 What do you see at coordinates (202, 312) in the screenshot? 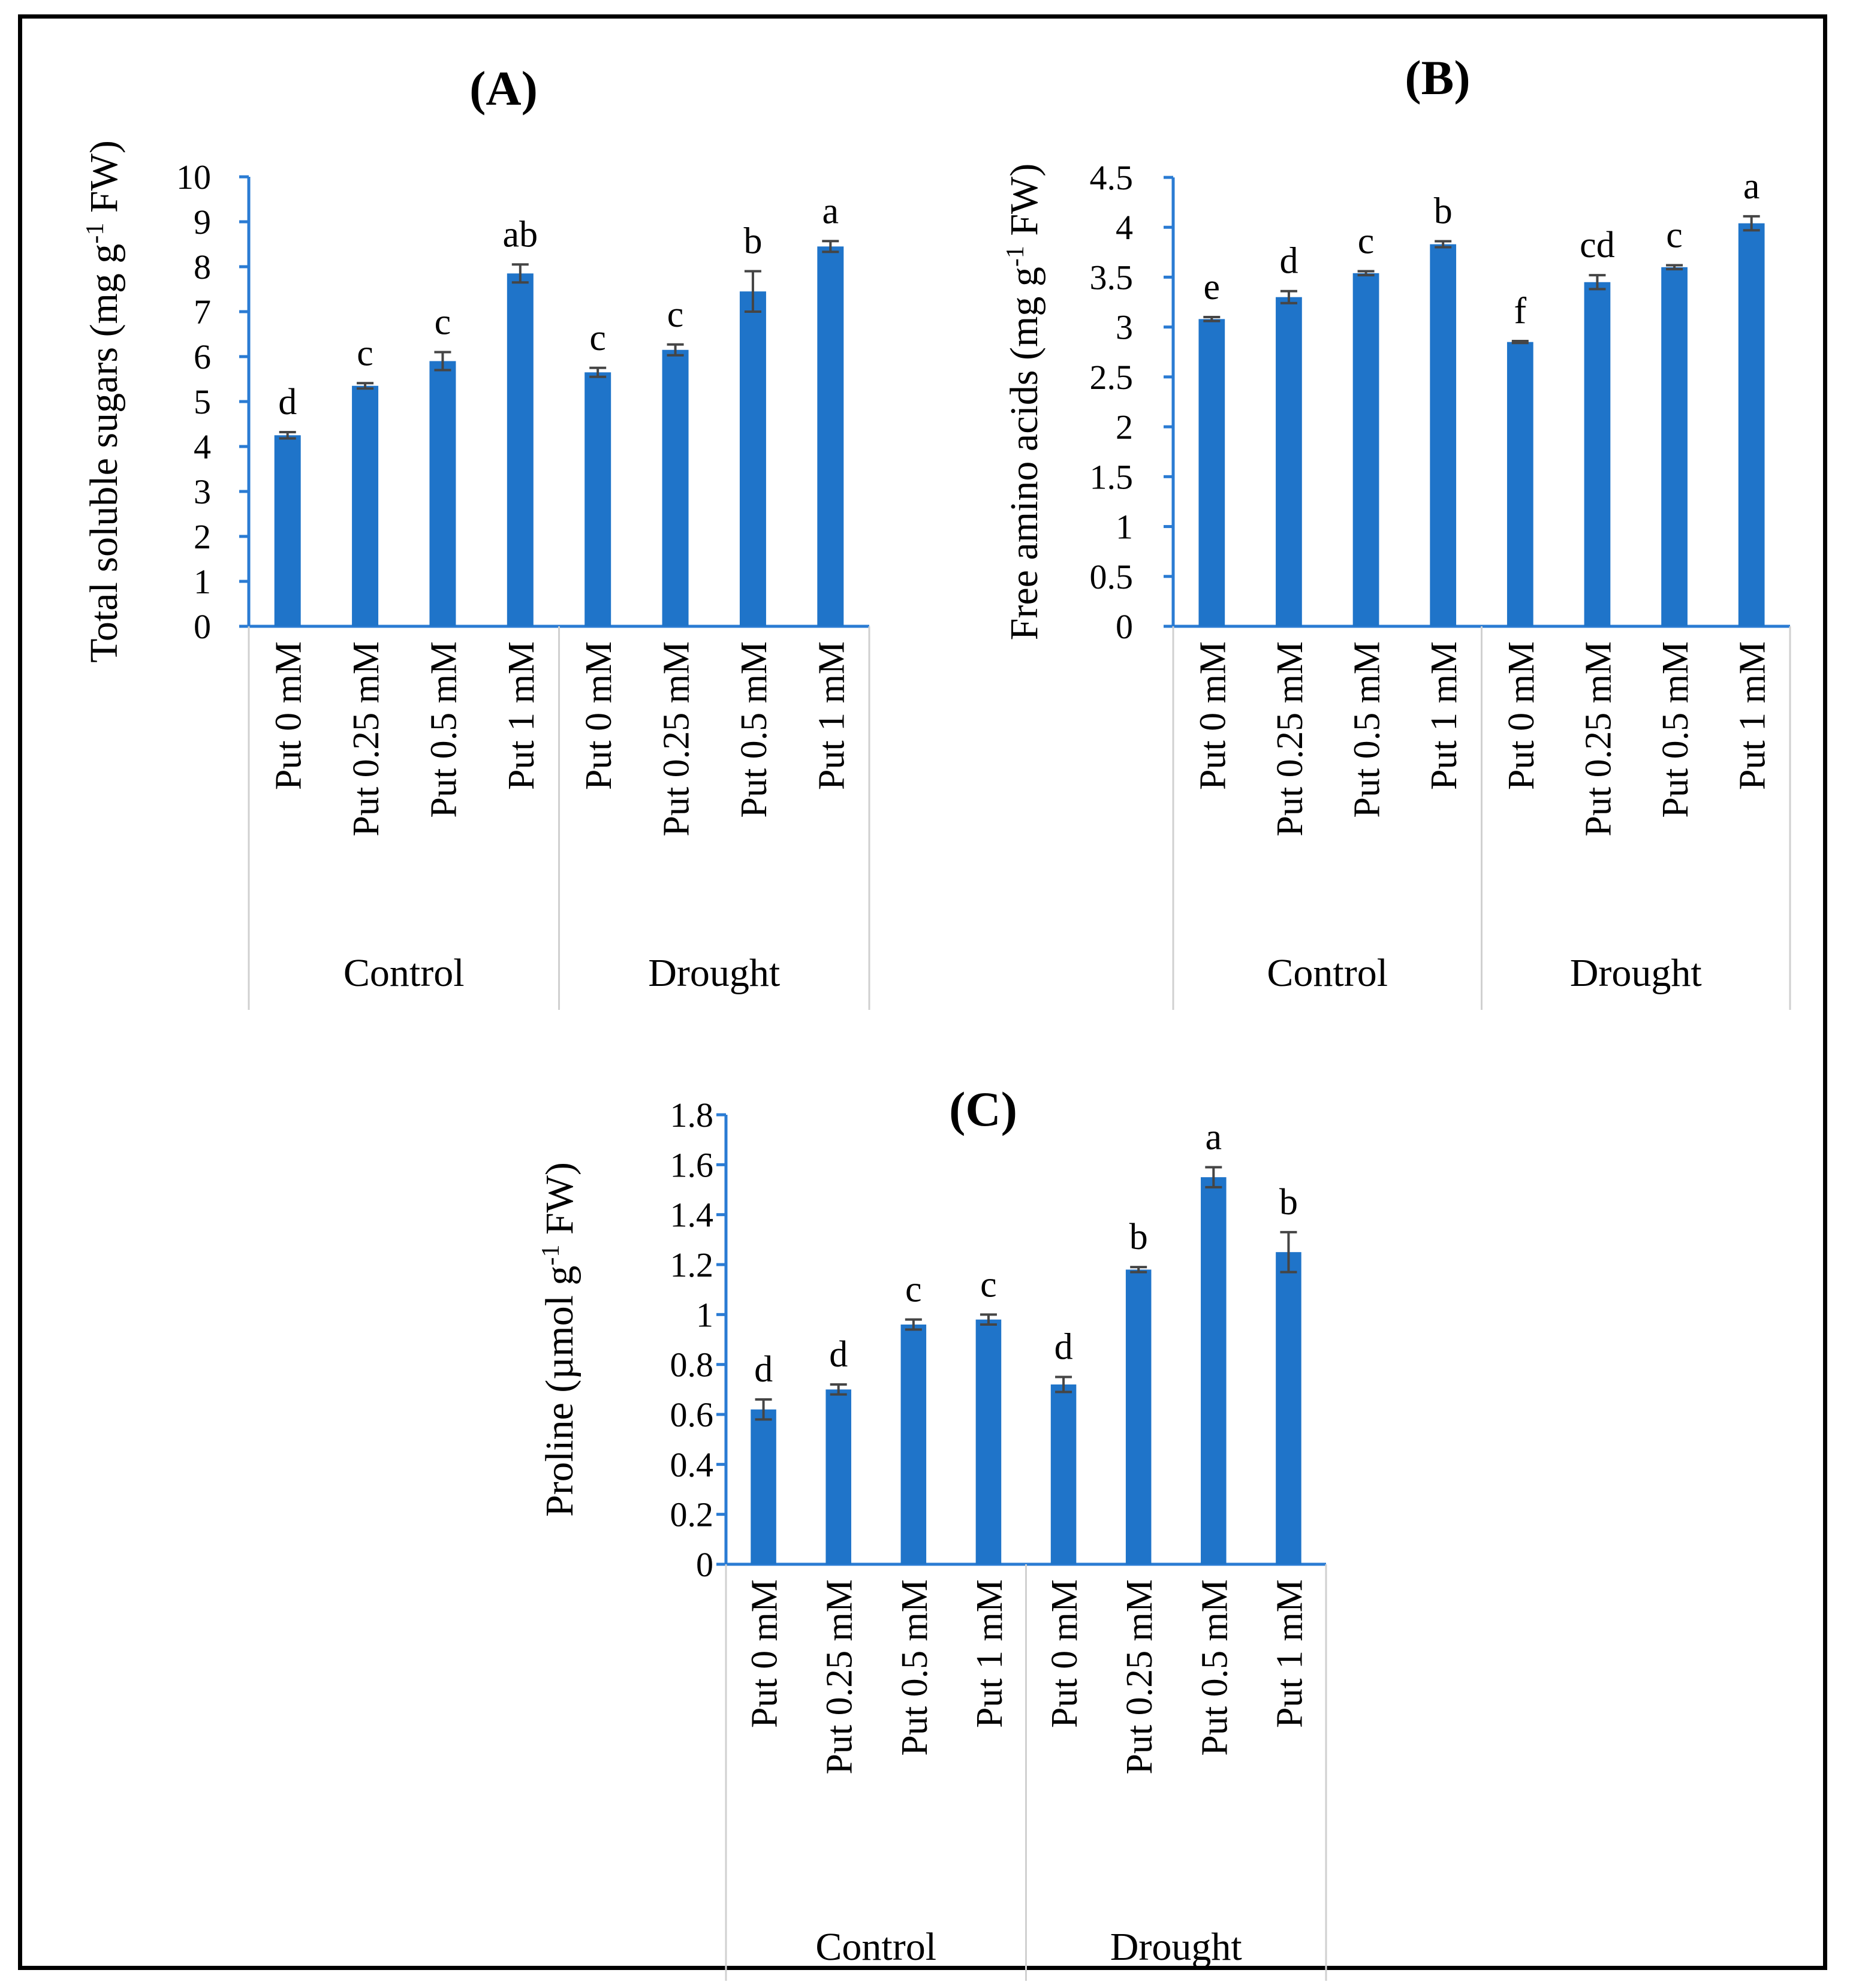
I see `y-tick-label: 7` at bounding box center [202, 312].